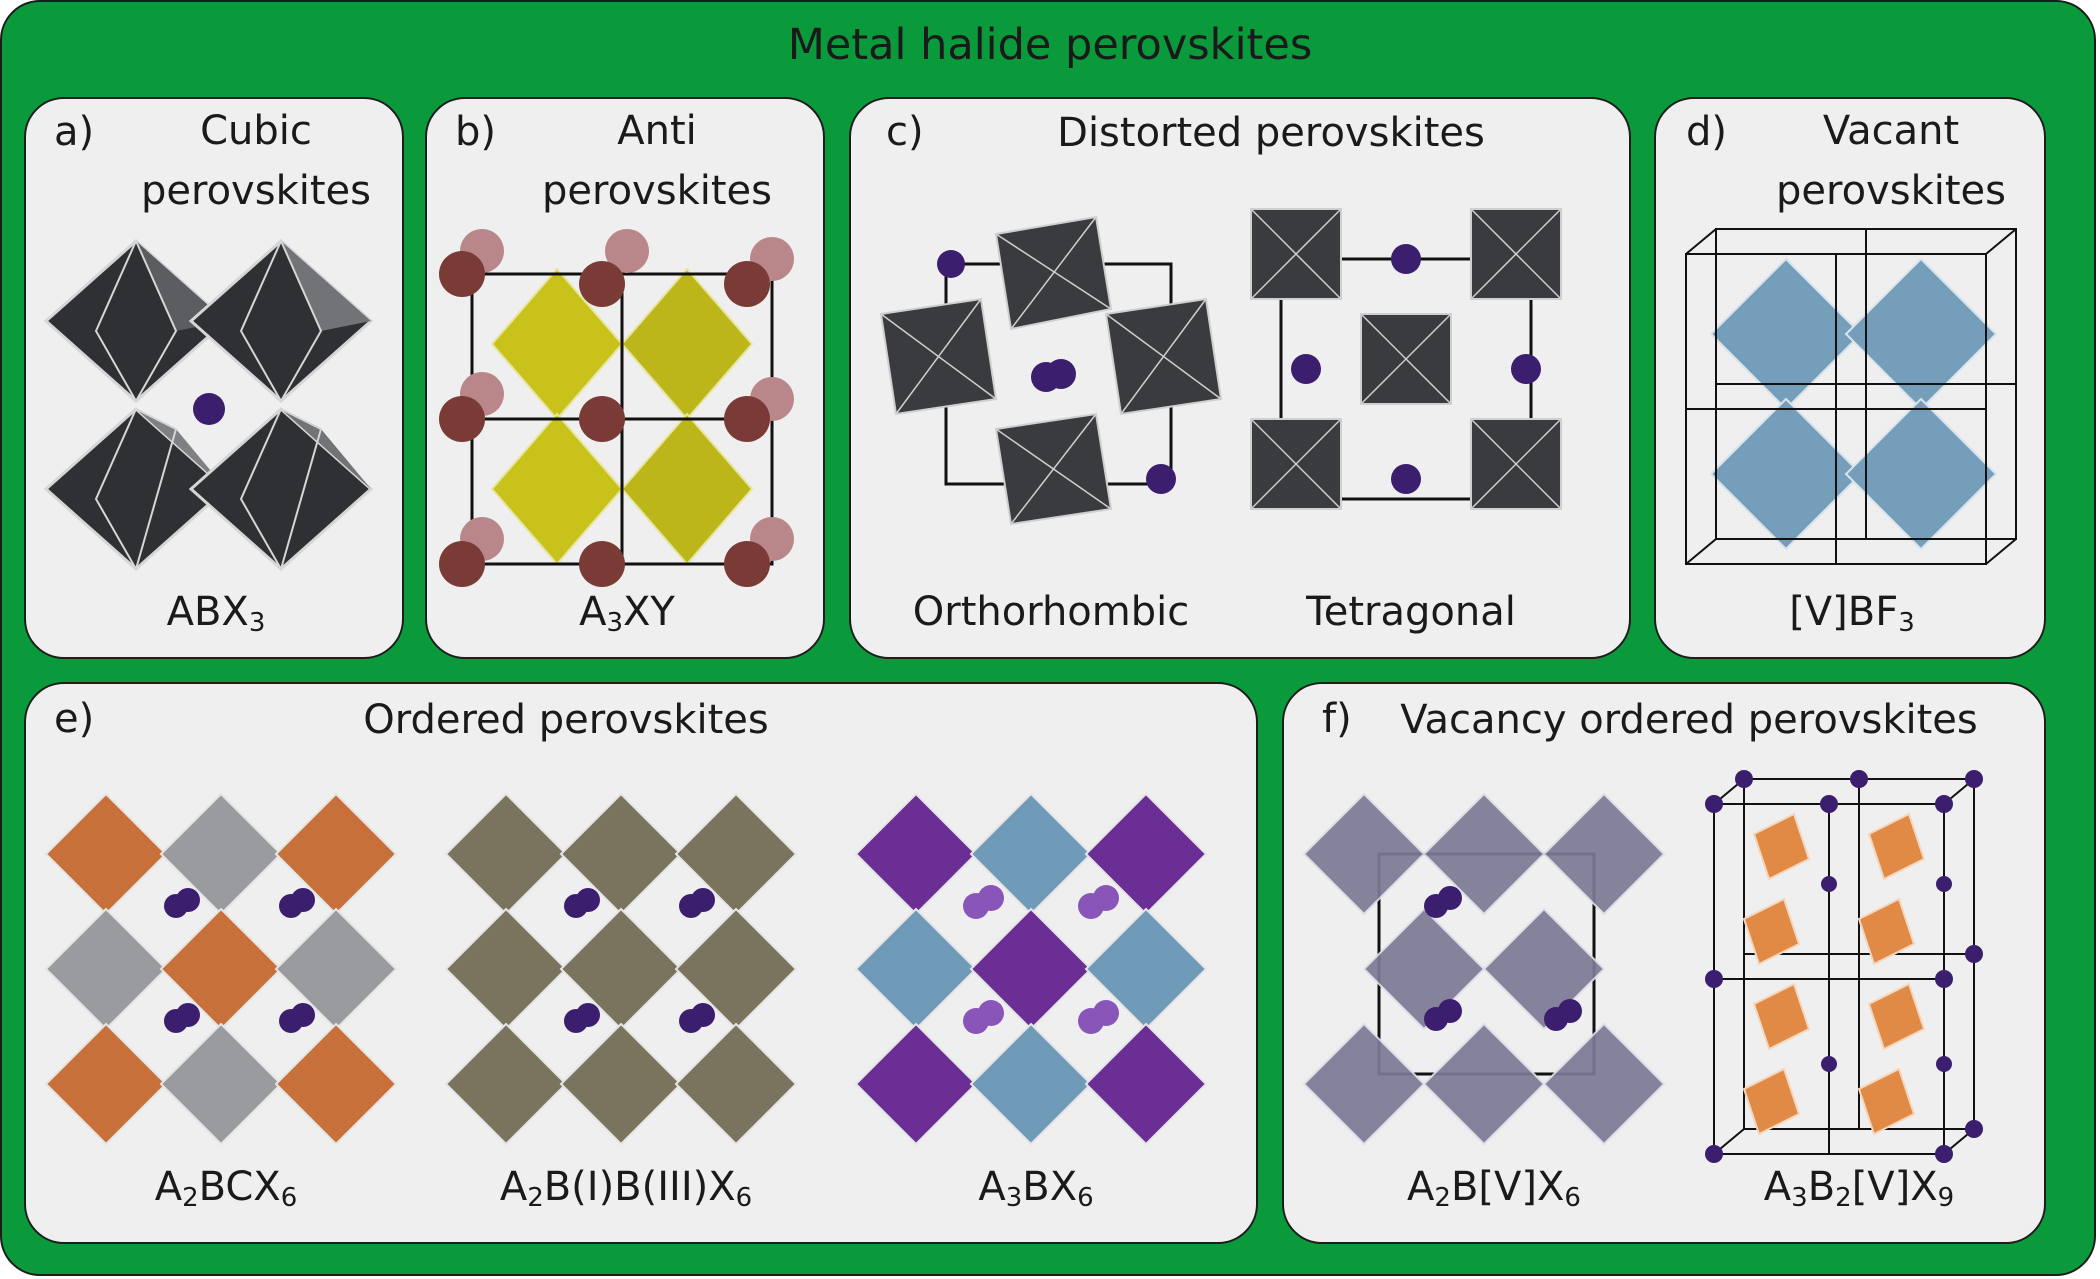 The width and height of the screenshot is (2100, 1279). I want to click on panel-d-title-line1: Vacant, so click(1891, 131).